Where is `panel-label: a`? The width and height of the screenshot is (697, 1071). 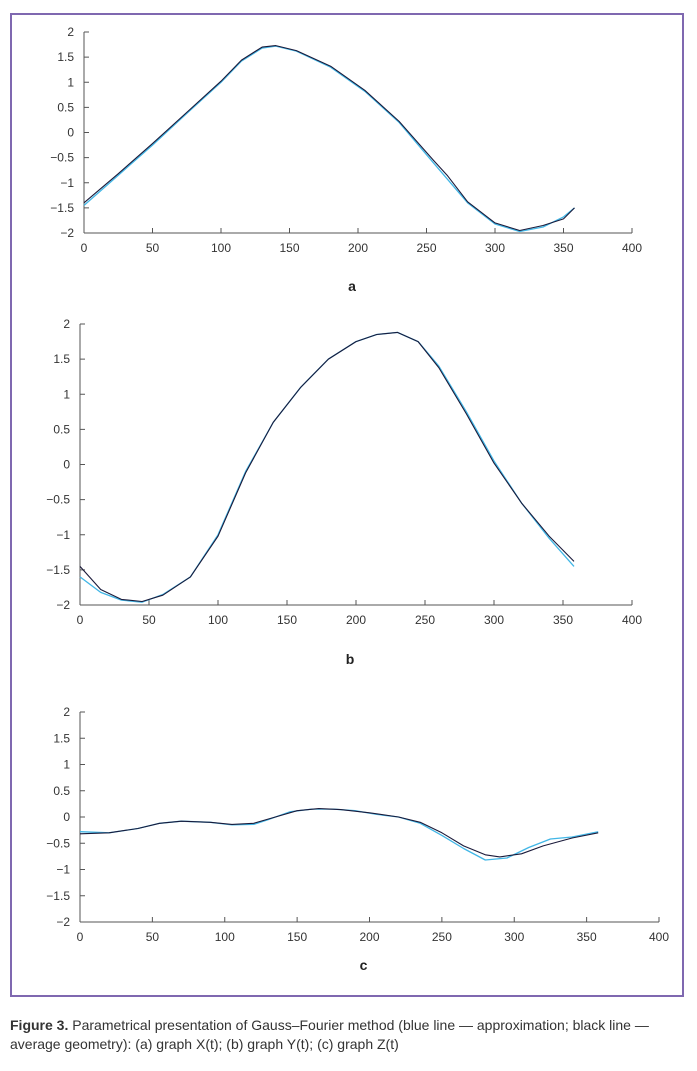 panel-label: a is located at coordinates (352, 286).